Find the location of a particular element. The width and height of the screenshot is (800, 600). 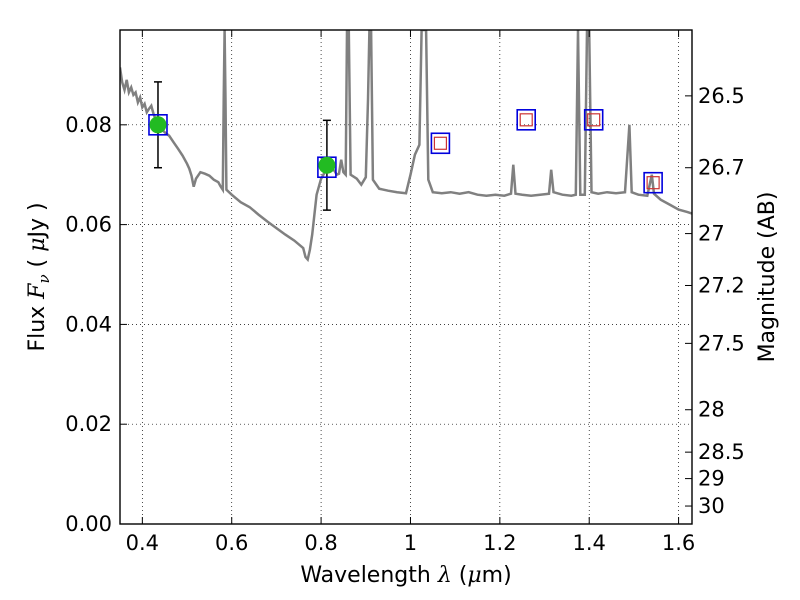

photometry-markers is located at coordinates (405, 146).